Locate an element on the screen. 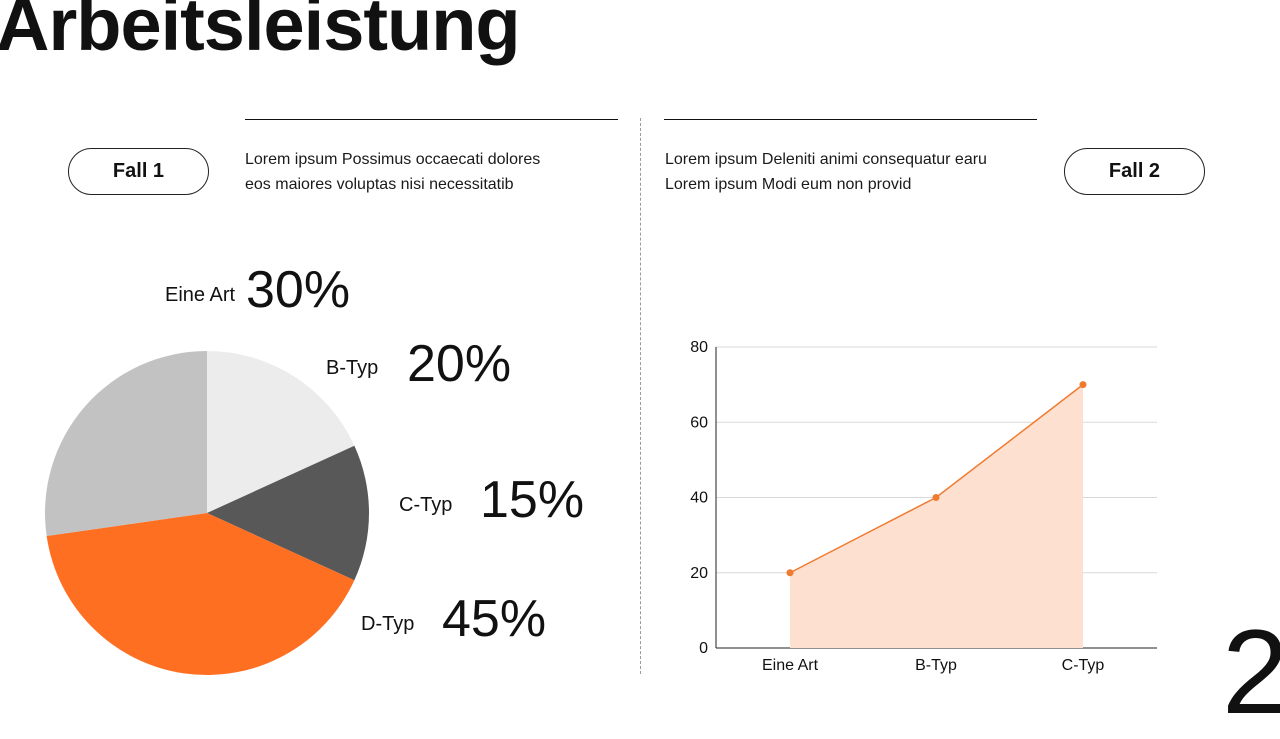 The height and width of the screenshot is (739, 1280). y-tick-label: 80 is located at coordinates (699, 347).